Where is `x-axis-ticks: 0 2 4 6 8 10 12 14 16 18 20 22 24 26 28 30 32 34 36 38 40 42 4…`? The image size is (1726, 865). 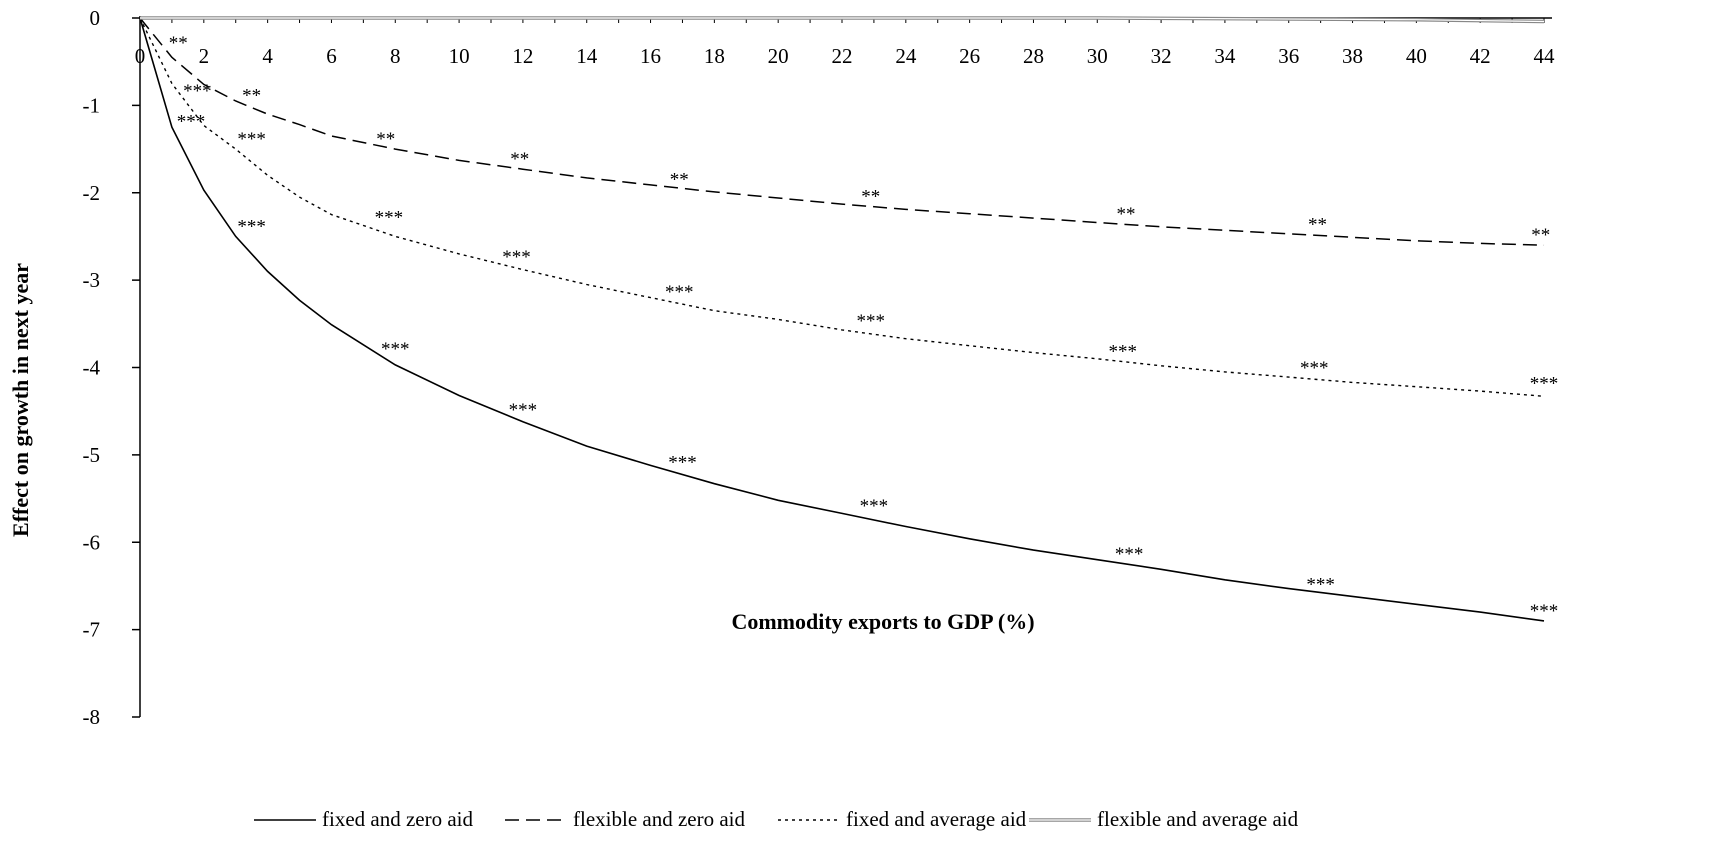
x-axis-ticks: 0 2 4 6 8 10 12 14 16 18 20 22 24 26 28 30 32 34 36 38 40 42 4… is located at coordinates (845, 43).